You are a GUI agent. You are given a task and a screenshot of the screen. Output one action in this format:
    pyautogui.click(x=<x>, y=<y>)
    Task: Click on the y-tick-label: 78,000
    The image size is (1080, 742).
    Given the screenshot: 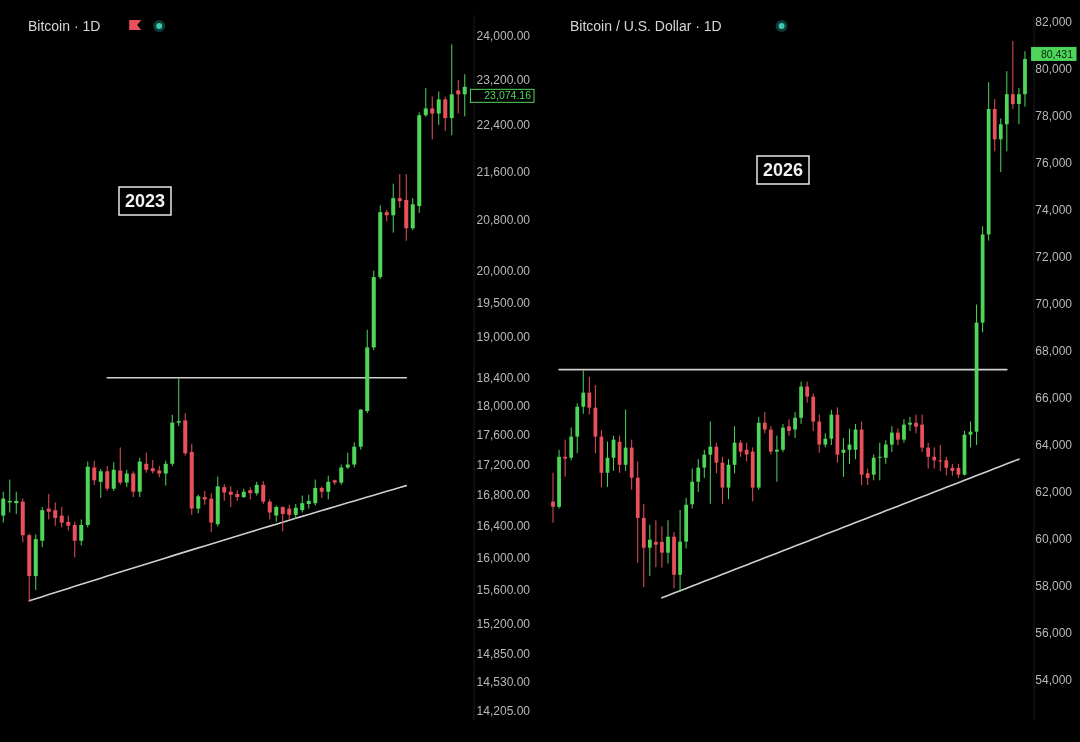 What is the action you would take?
    pyautogui.click(x=1054, y=116)
    